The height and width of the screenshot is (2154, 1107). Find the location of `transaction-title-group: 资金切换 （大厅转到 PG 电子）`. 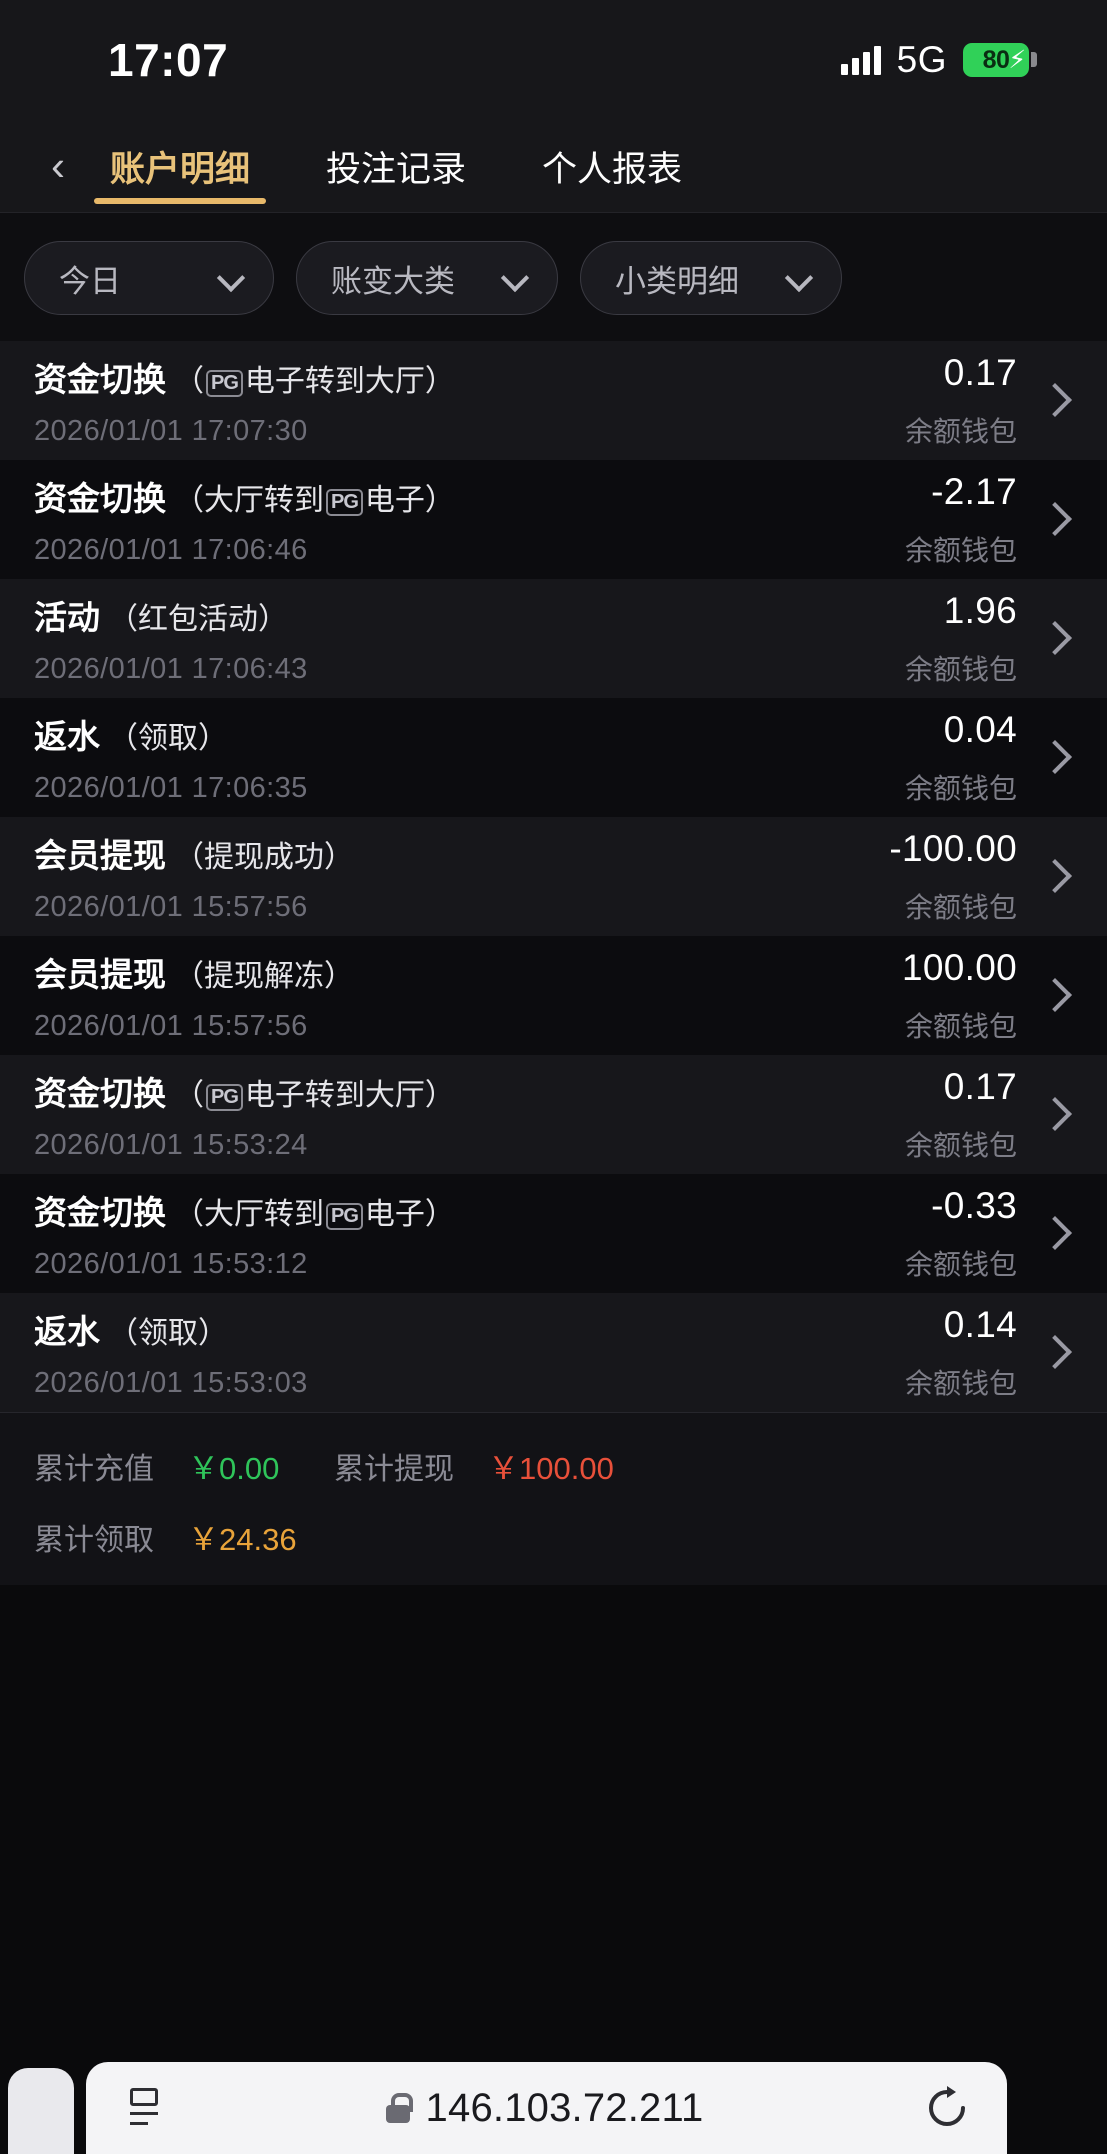

transaction-title-group: 资金切换 （大厅转到 PG 电子） is located at coordinates (469, 496).